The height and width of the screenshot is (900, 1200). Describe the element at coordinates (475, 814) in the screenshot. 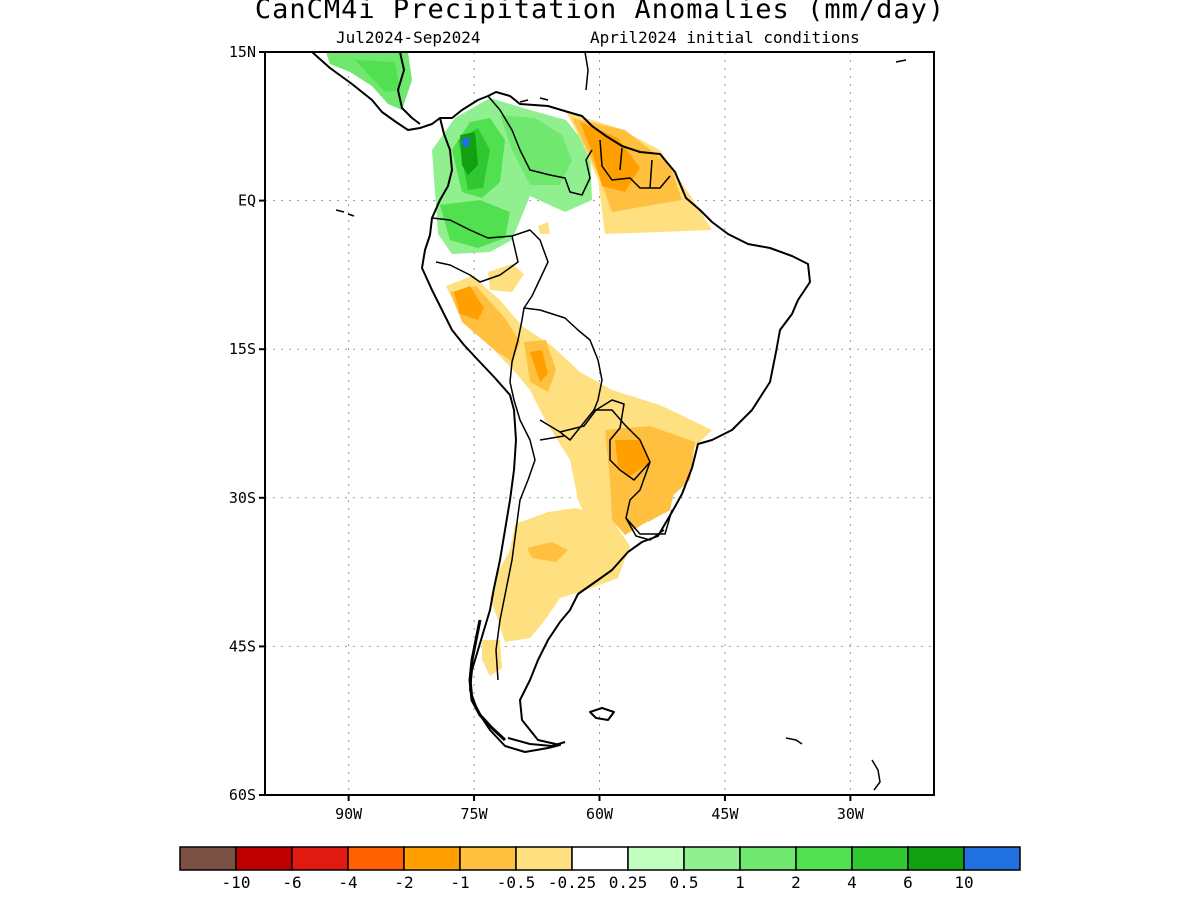

I see `lon-tick-label: 75W` at that location.